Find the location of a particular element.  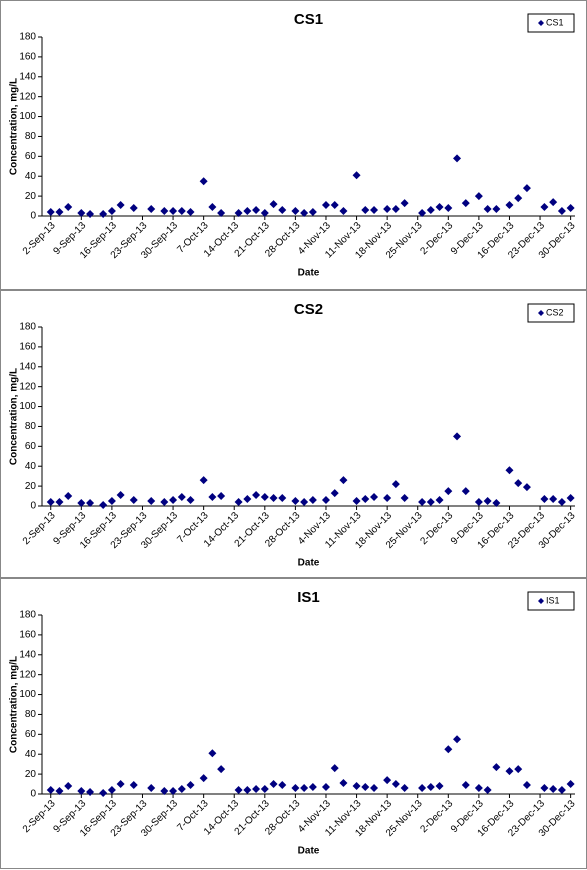

legend-label: IS1 is located at coordinates (553, 600).